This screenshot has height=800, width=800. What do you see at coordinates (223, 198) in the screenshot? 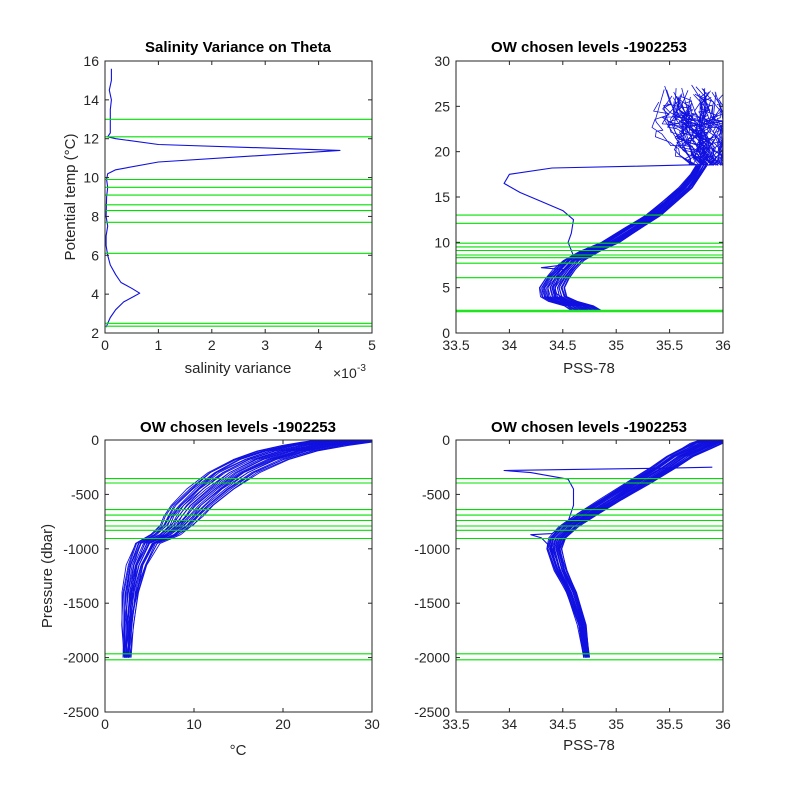
I see `variance-line` at bounding box center [223, 198].